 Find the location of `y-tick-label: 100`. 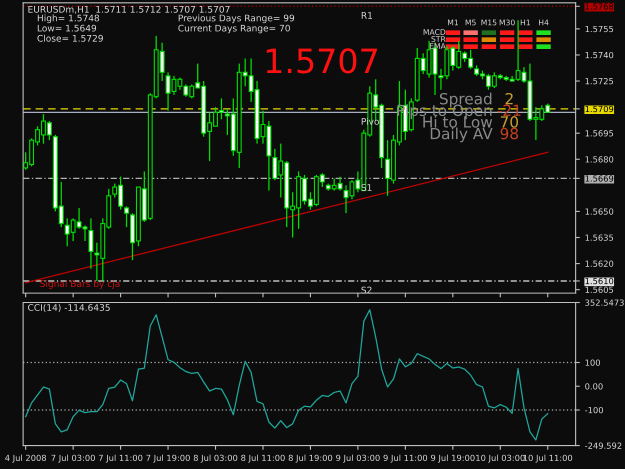

y-tick-label: 100 is located at coordinates (593, 362).